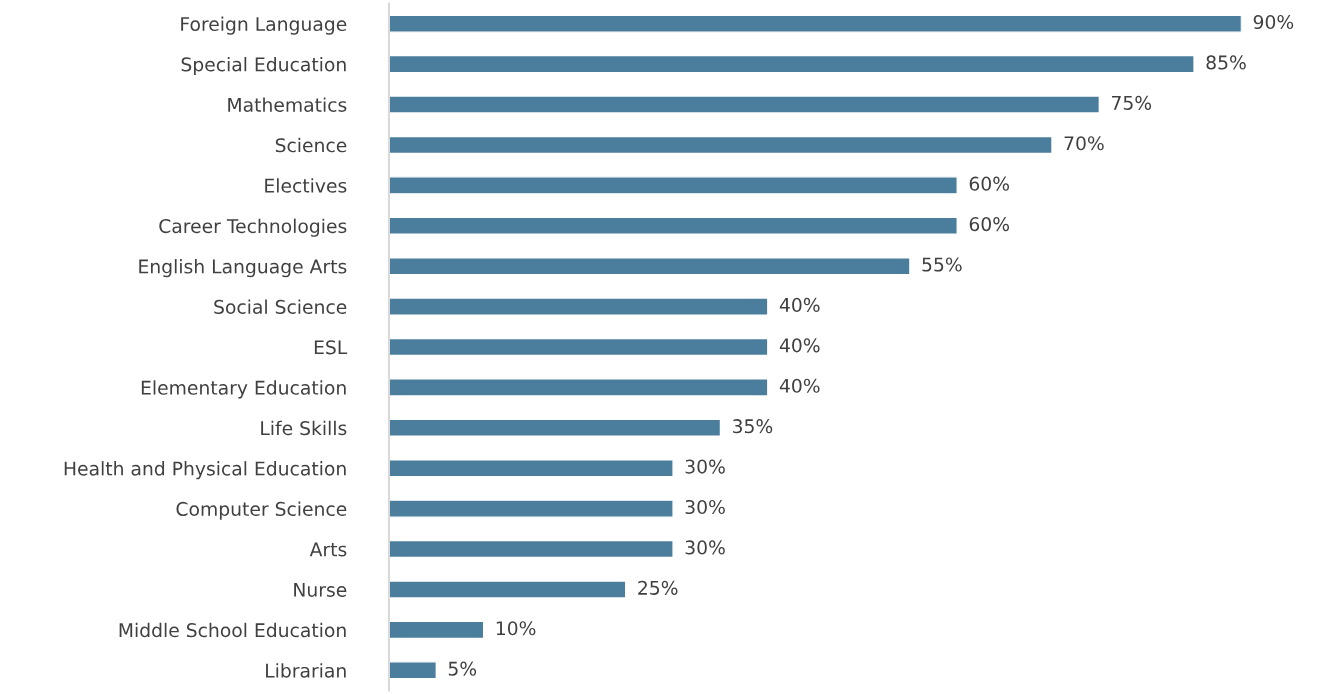 The image size is (1332, 694). Describe the element at coordinates (658, 587) in the screenshot. I see `data-label: 25%` at that location.